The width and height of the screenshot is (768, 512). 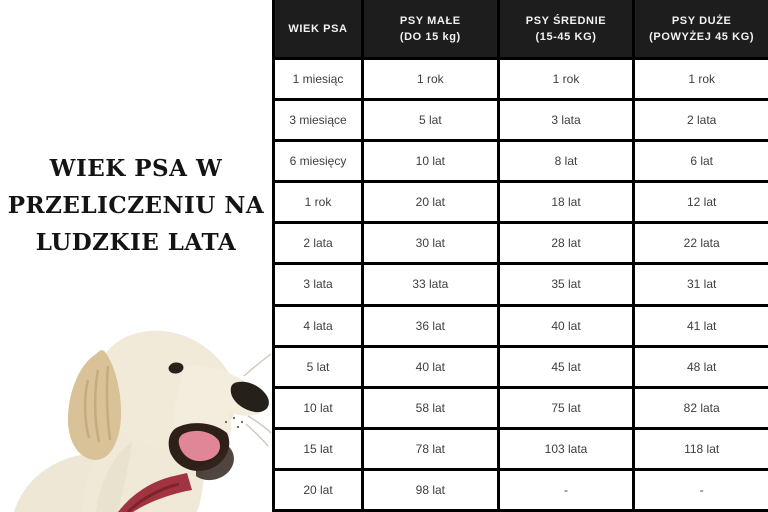 What do you see at coordinates (566, 28) in the screenshot?
I see `column-header: PSY ŚREDNIE (15-45 KG)` at bounding box center [566, 28].